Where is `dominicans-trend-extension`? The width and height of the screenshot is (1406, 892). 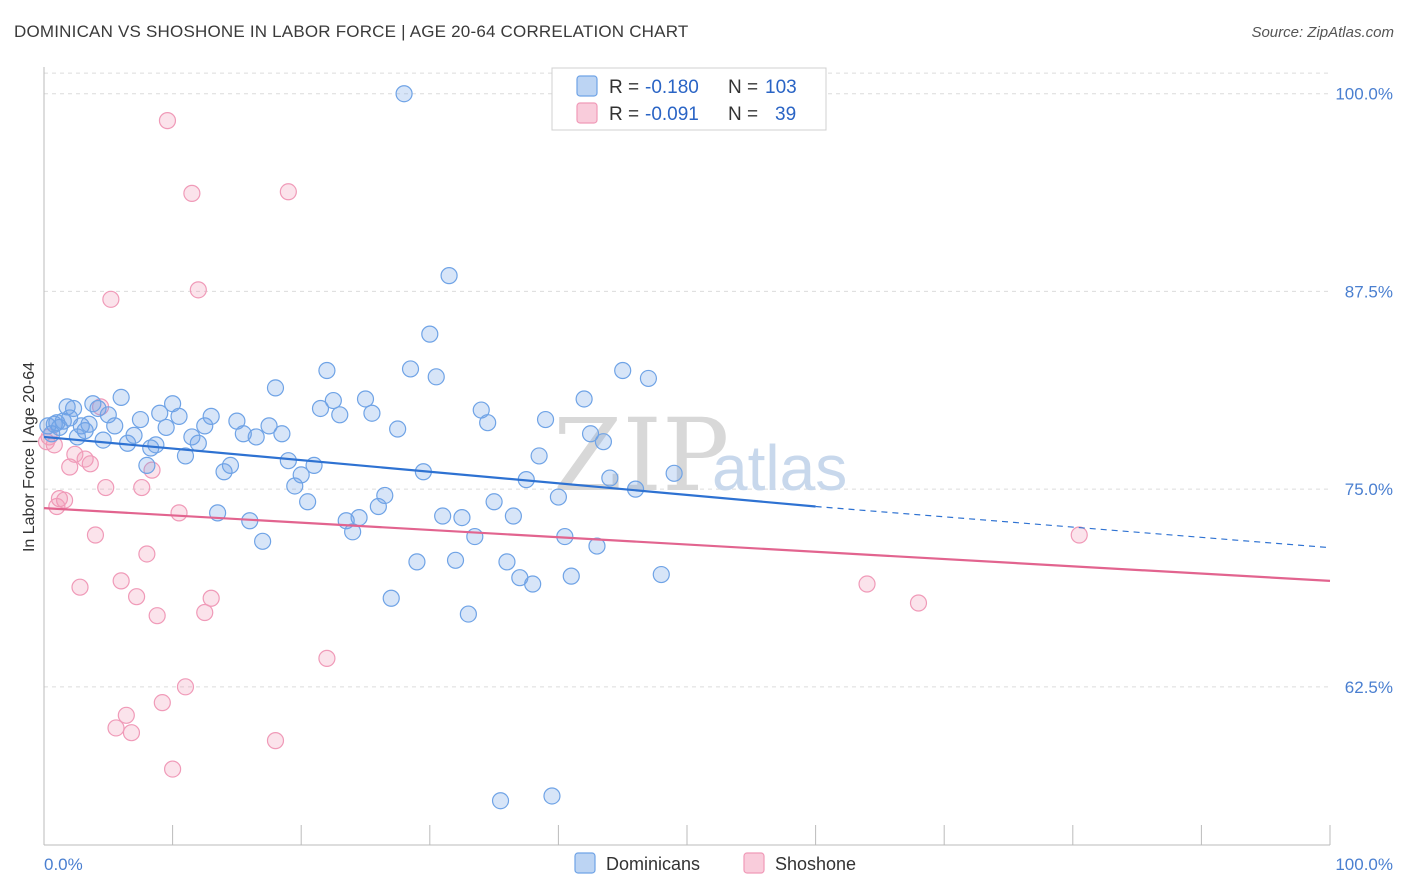 dominicans-trend-extension is located at coordinates (1073, 527).